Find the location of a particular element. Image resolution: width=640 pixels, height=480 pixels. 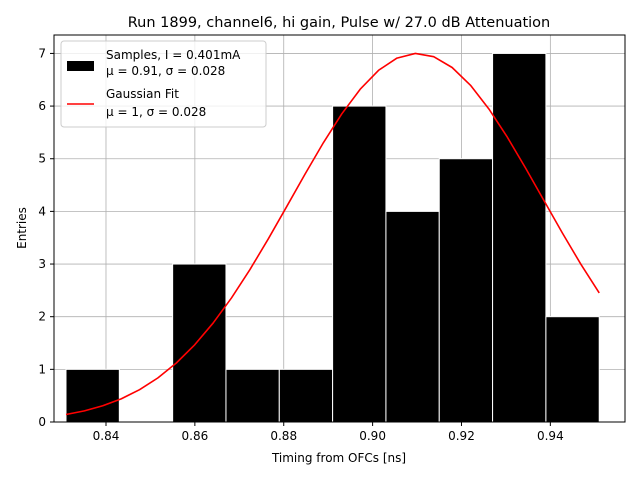

x-tick-label-4: 0.92 is located at coordinates (461, 436).